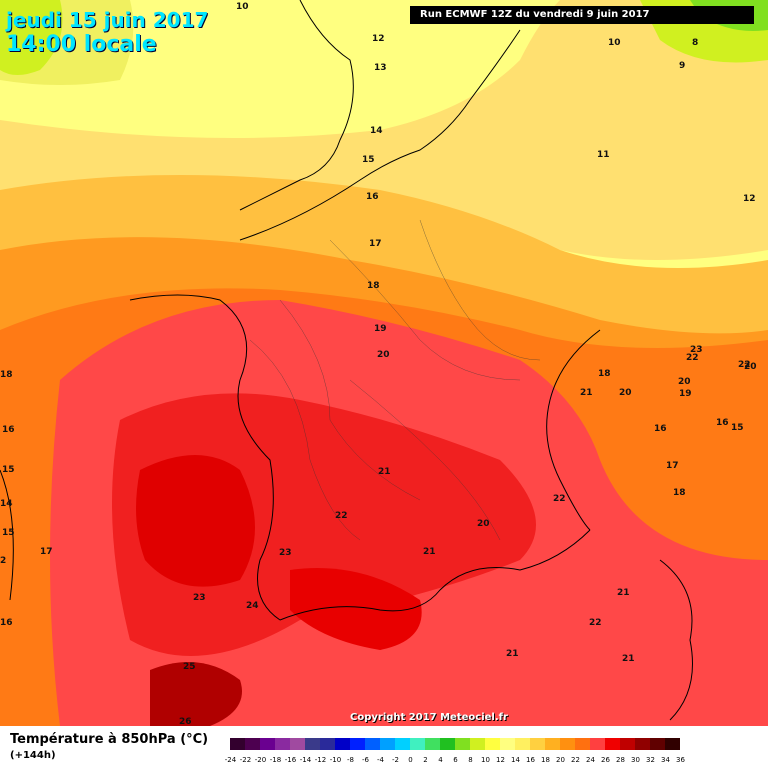 This screenshot has width=768, height=776. What do you see at coordinates (290, 760) in the screenshot?
I see `scale-tick-label: -16` at bounding box center [290, 760].